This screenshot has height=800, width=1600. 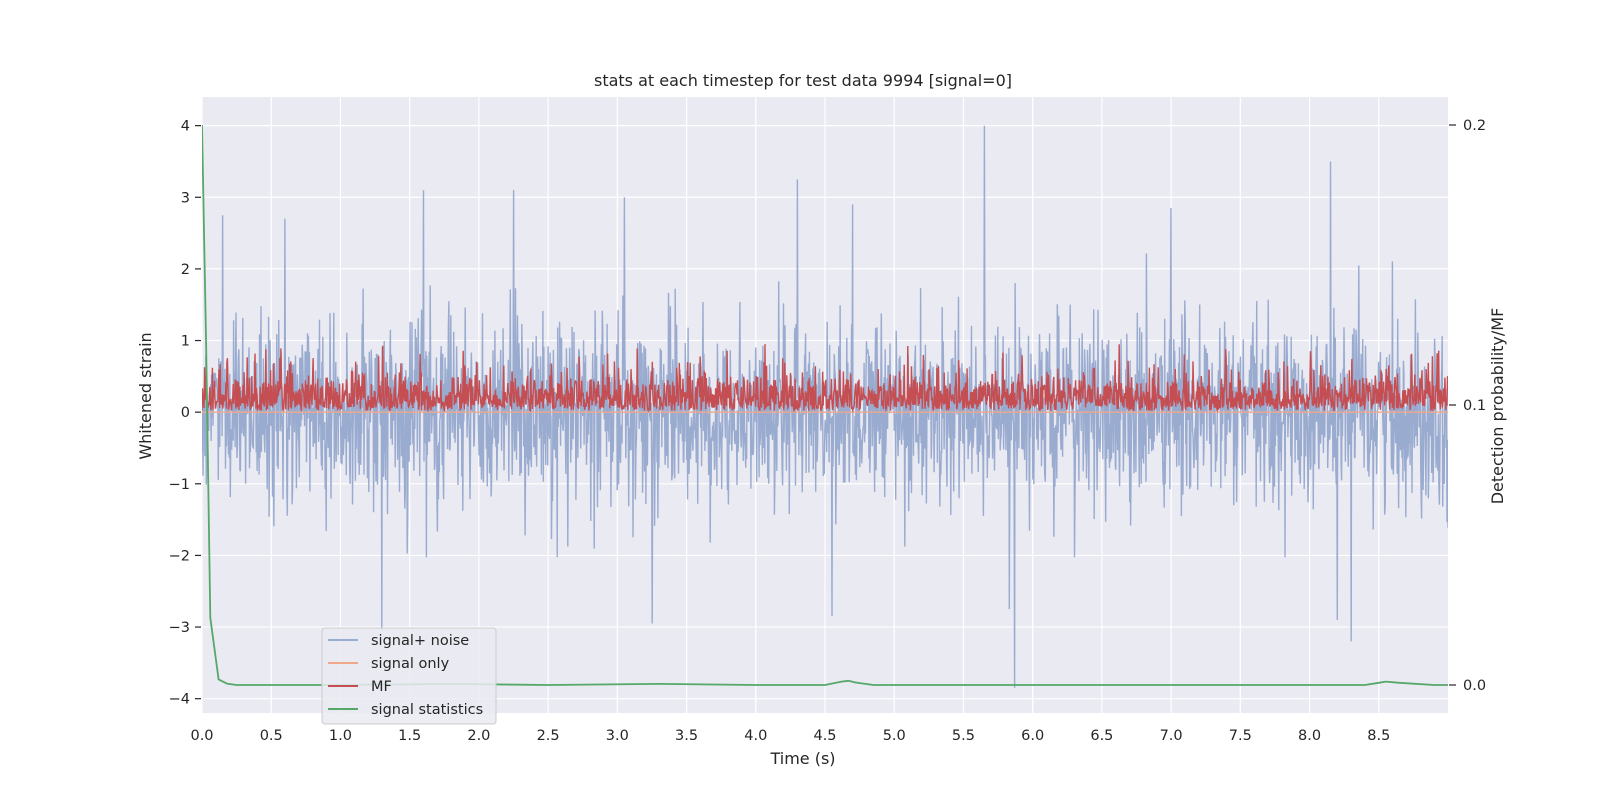 I want to click on x-tick-label: 0.5, so click(x=271, y=736).